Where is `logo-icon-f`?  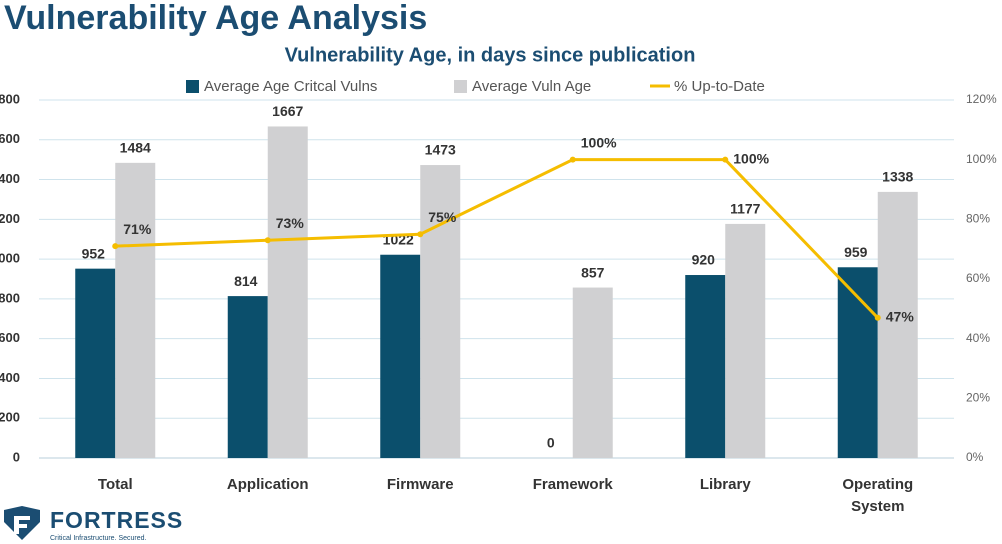 logo-icon-f is located at coordinates (22, 525).